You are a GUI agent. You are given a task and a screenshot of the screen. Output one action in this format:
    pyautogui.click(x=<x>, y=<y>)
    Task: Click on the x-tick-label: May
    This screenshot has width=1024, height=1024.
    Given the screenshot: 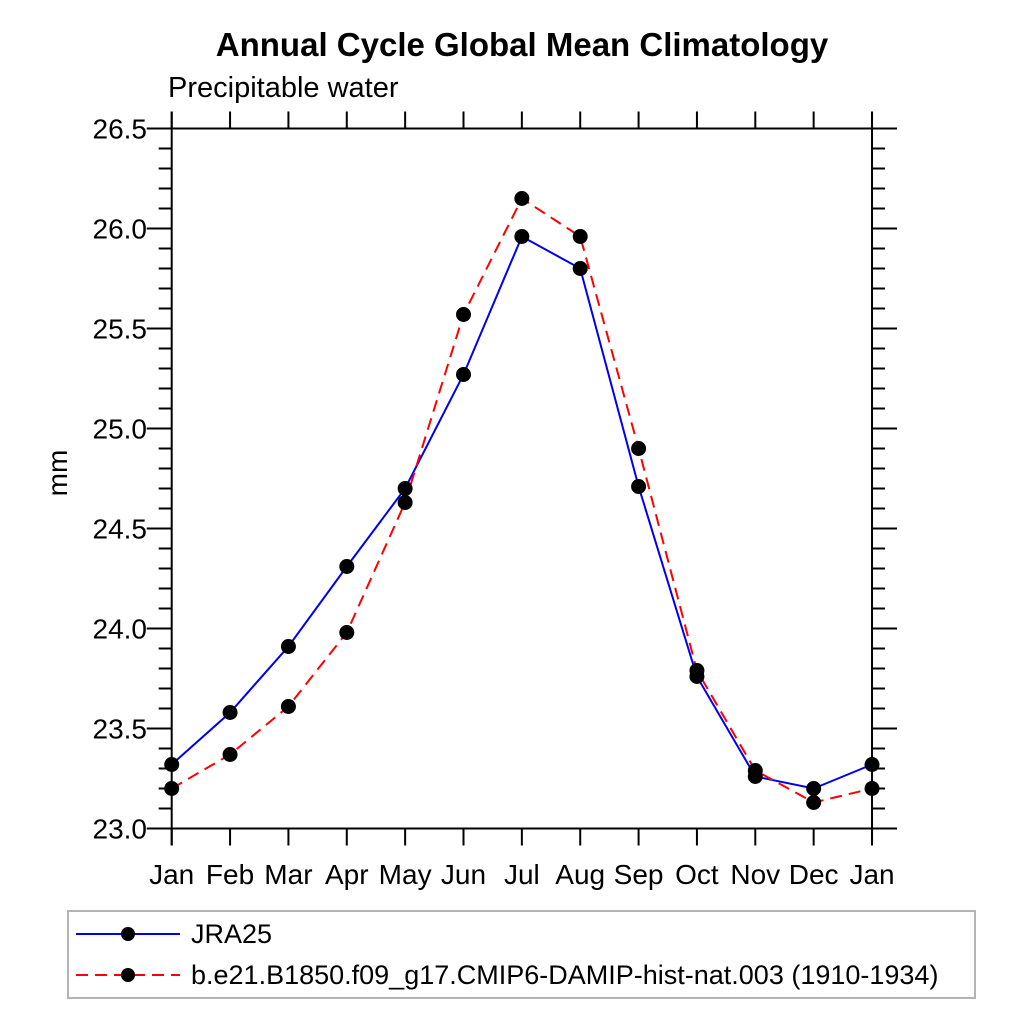 What is the action you would take?
    pyautogui.click(x=405, y=874)
    